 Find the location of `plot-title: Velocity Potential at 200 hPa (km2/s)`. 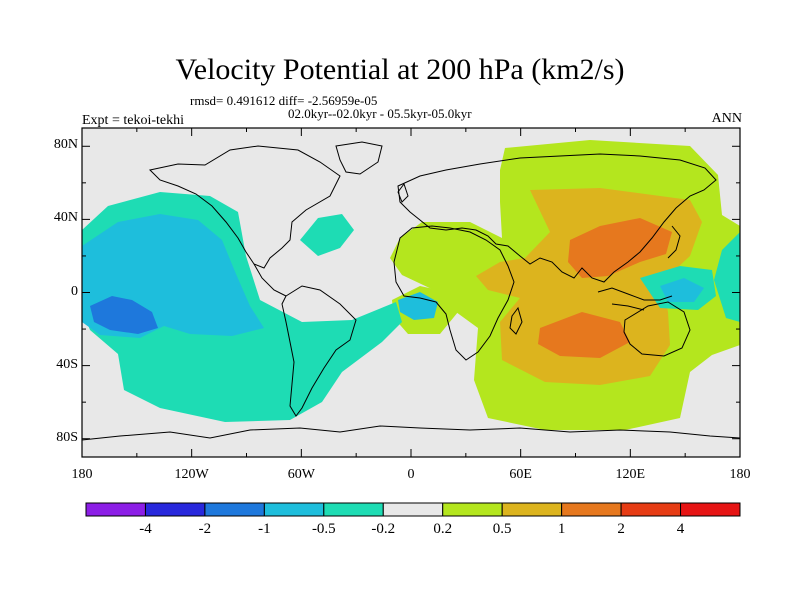

plot-title: Velocity Potential at 200 hPa (km2/s) is located at coordinates (400, 69).